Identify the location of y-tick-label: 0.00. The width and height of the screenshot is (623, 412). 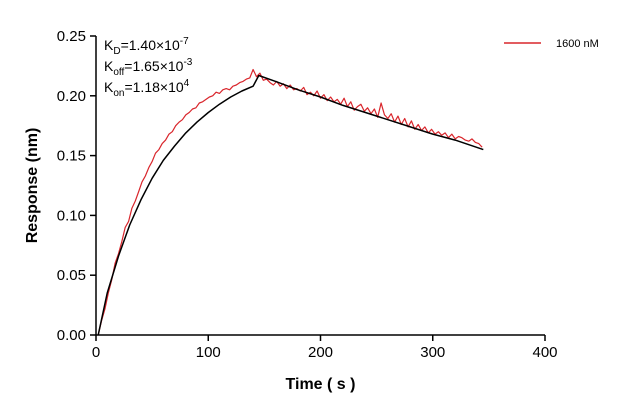
(71, 335).